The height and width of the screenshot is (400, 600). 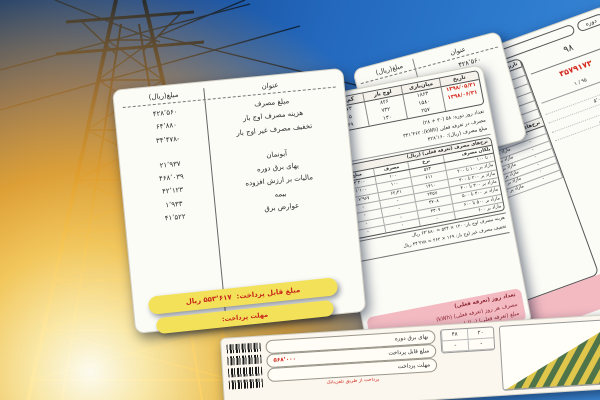 What do you see at coordinates (163, 96) in the screenshot?
I see `amount-column-header: مبلغ(ریال)` at bounding box center [163, 96].